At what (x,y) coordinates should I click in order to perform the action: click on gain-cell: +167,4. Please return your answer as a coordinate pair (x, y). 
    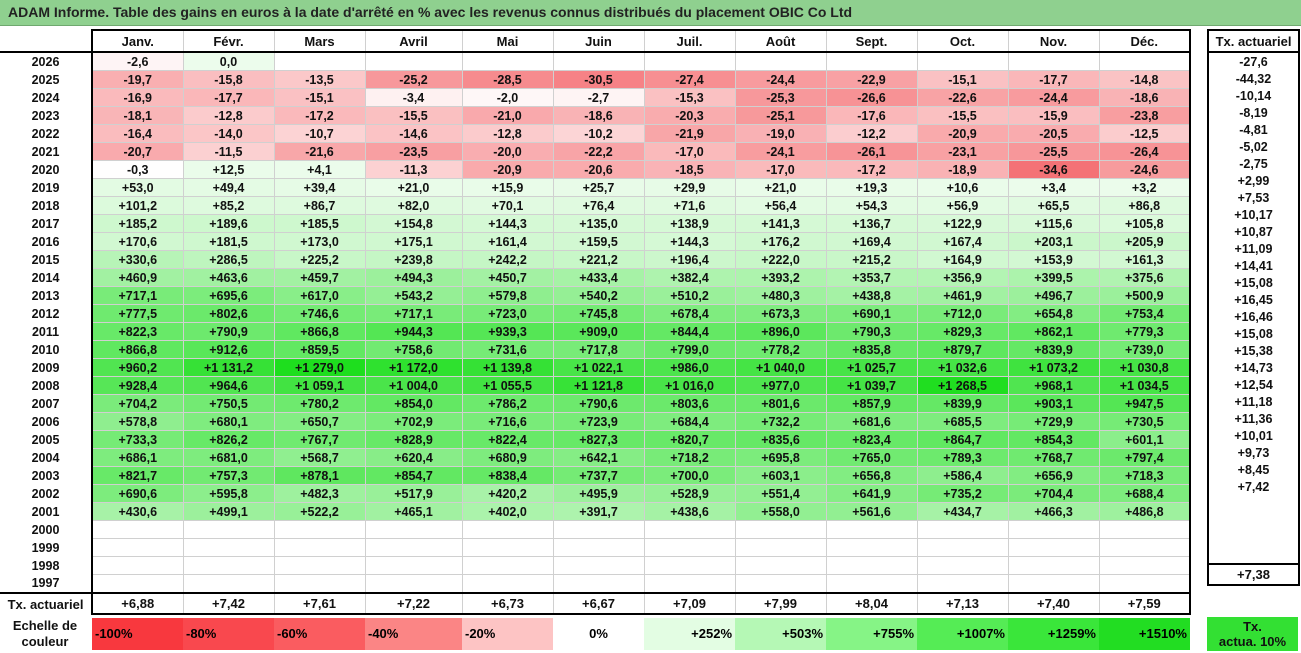
    Looking at the image, I should click on (962, 241).